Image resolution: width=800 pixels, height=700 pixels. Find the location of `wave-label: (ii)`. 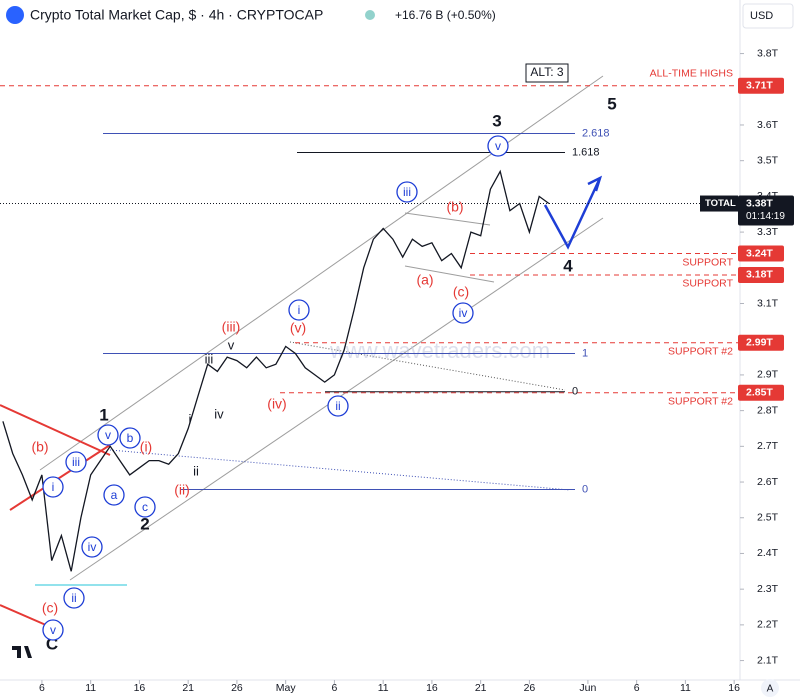

wave-label: (ii) is located at coordinates (182, 490).